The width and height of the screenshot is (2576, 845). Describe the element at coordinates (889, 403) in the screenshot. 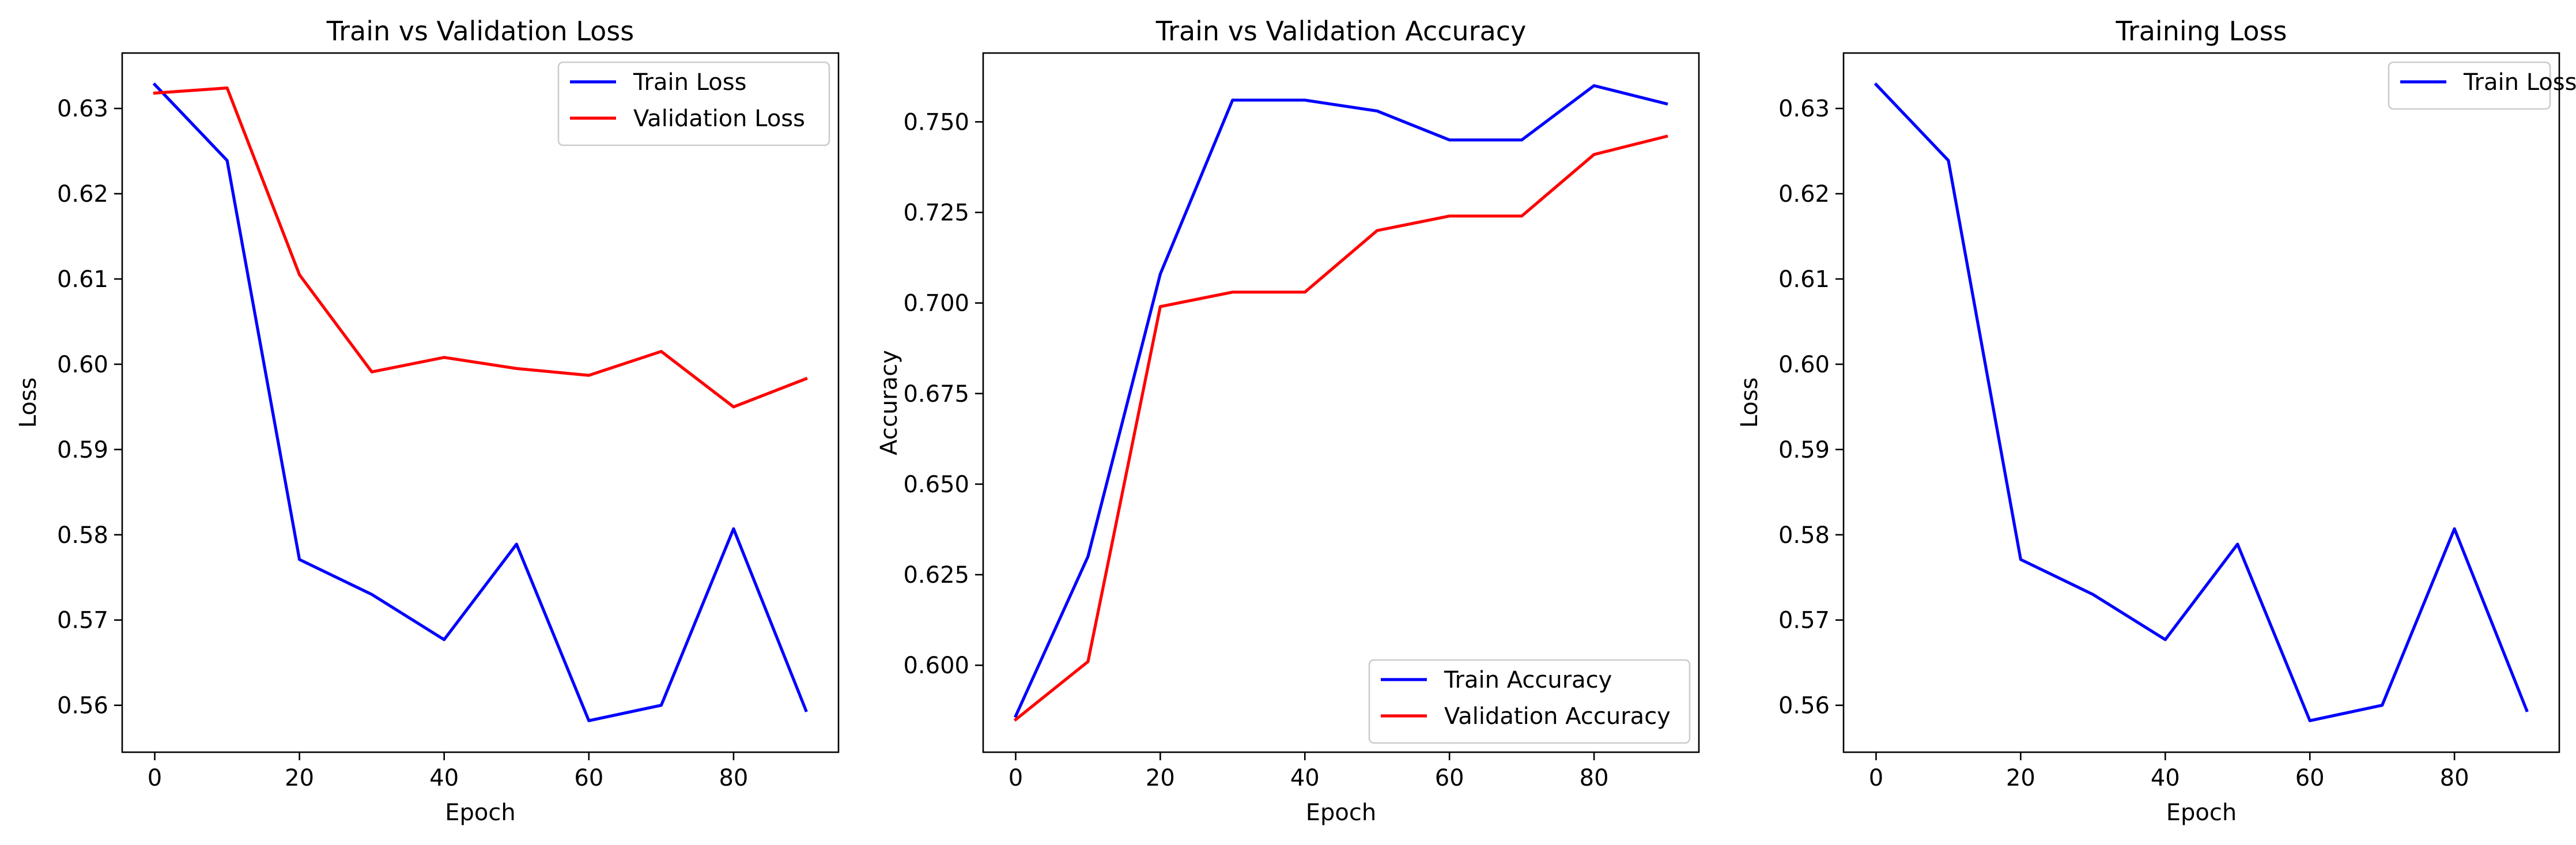

I see `y-axis-label: Accuracy` at that location.